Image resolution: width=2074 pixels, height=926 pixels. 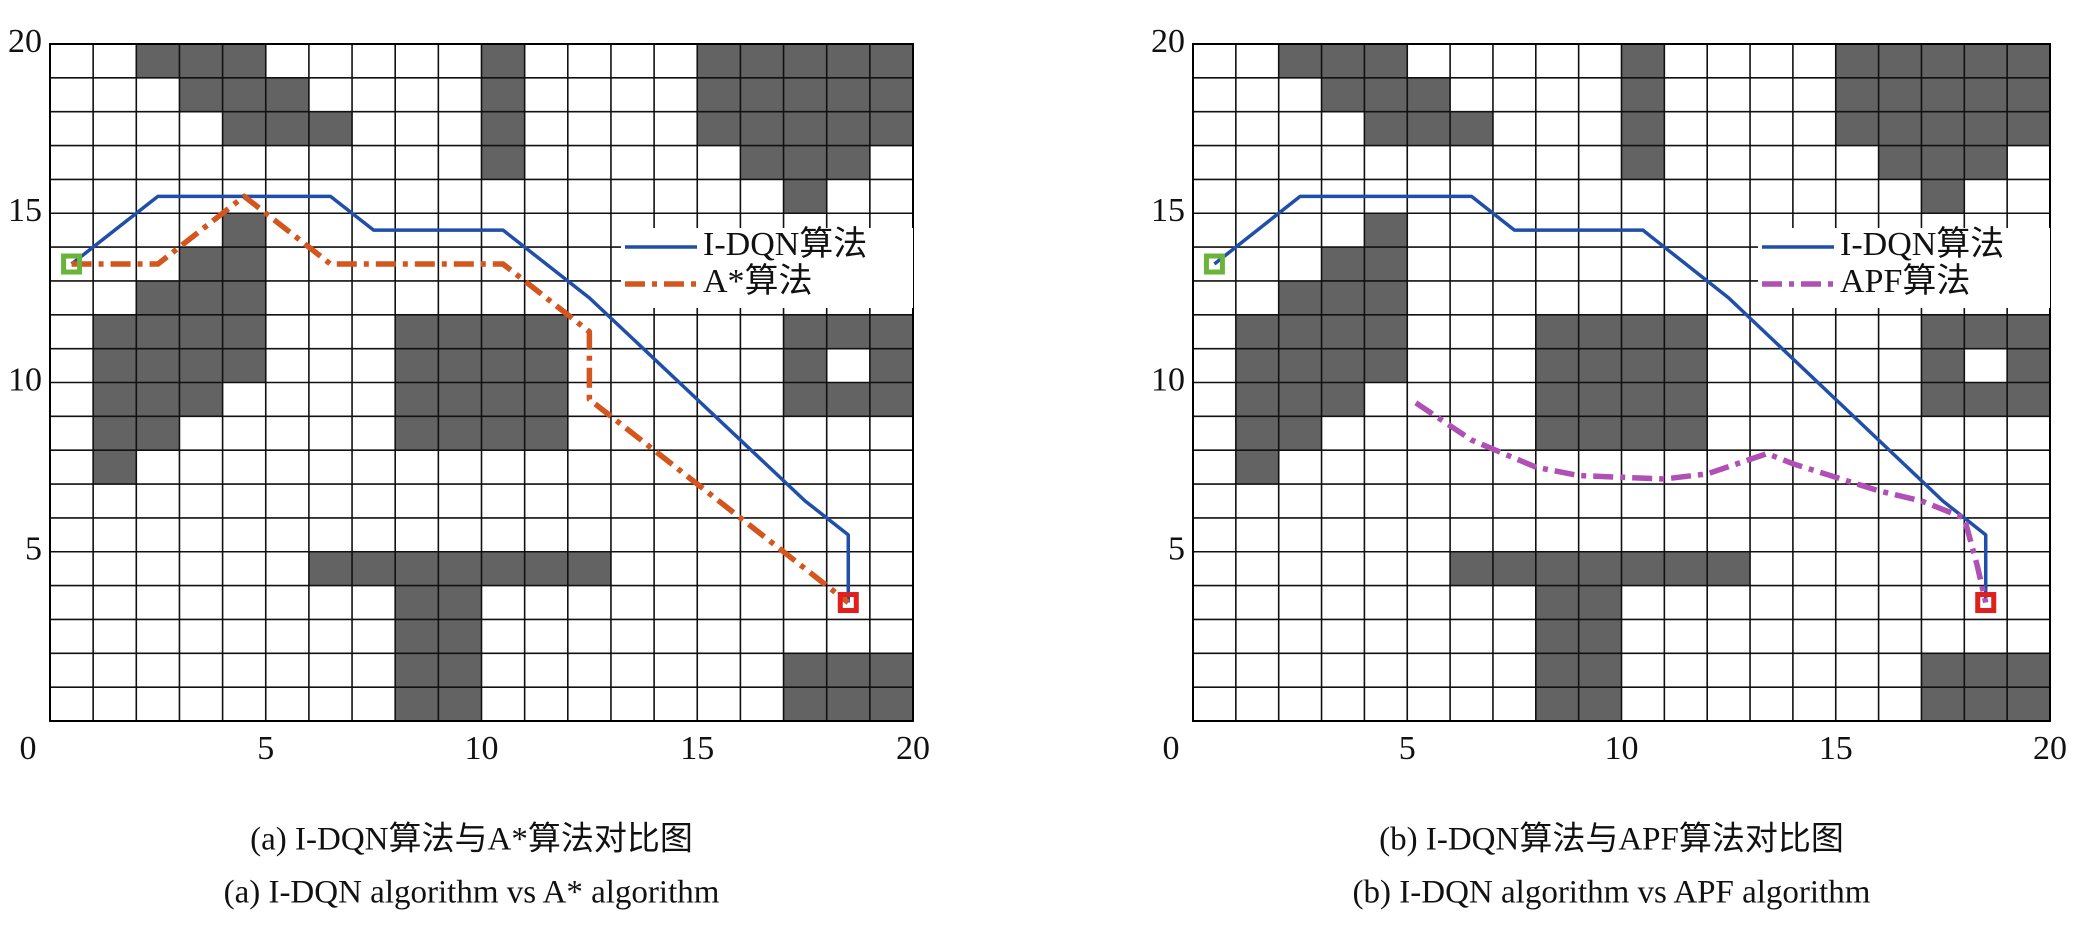 What do you see at coordinates (1611, 839) in the screenshot?
I see `caption: (b) I-DQN算法与APF算法对比图` at bounding box center [1611, 839].